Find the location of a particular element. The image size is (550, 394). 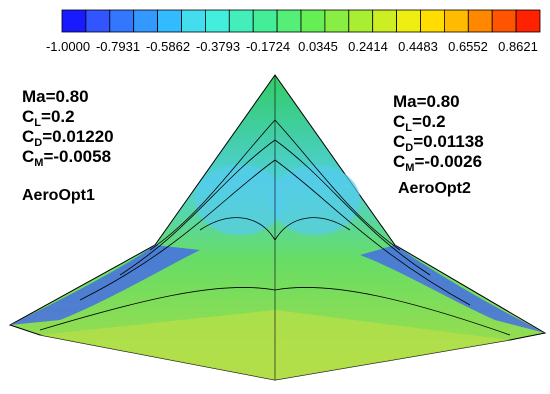

moment-coefficient: CM=-0.0026 is located at coordinates (437, 163).